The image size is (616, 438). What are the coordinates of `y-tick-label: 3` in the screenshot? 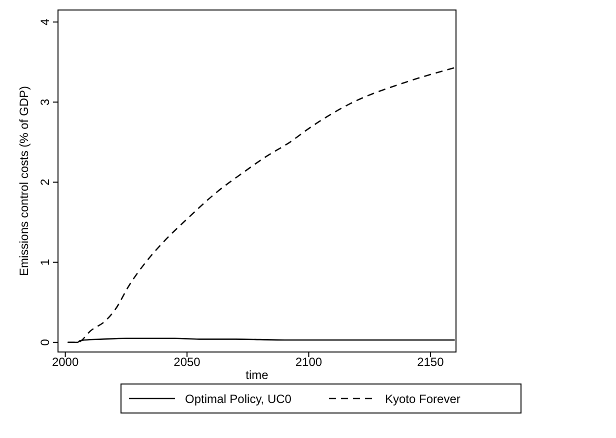 It's located at (45, 102).